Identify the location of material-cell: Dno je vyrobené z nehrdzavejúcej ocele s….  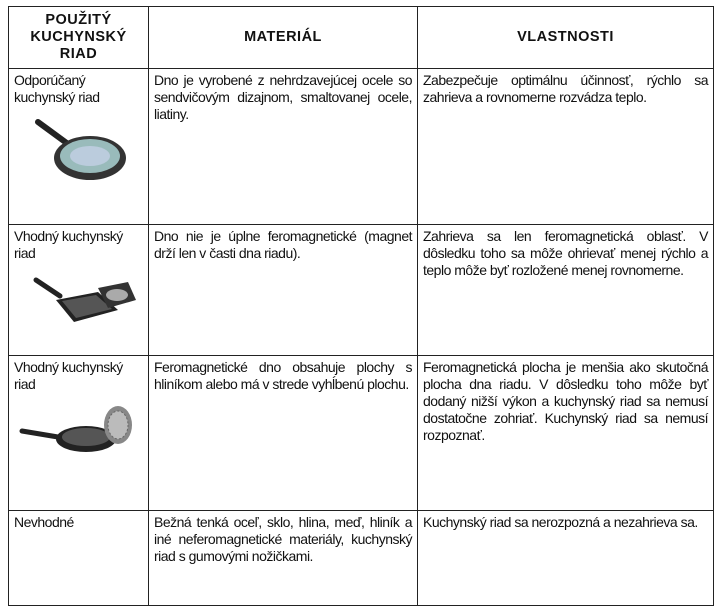
(283, 146).